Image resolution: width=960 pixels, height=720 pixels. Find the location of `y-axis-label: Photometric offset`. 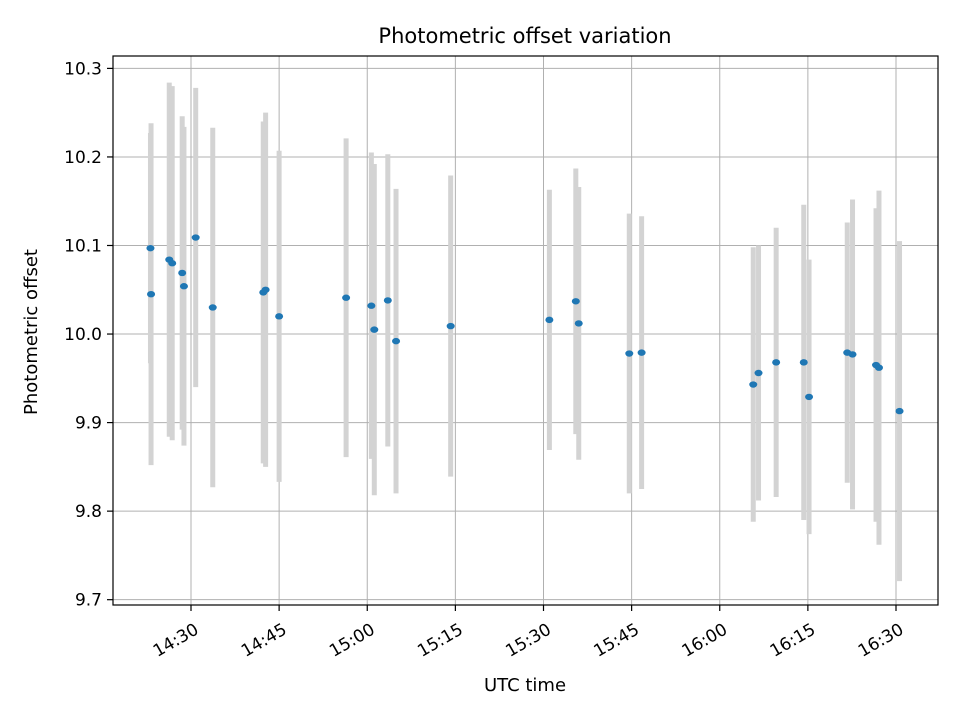

y-axis-label: Photometric offset is located at coordinates (31, 332).